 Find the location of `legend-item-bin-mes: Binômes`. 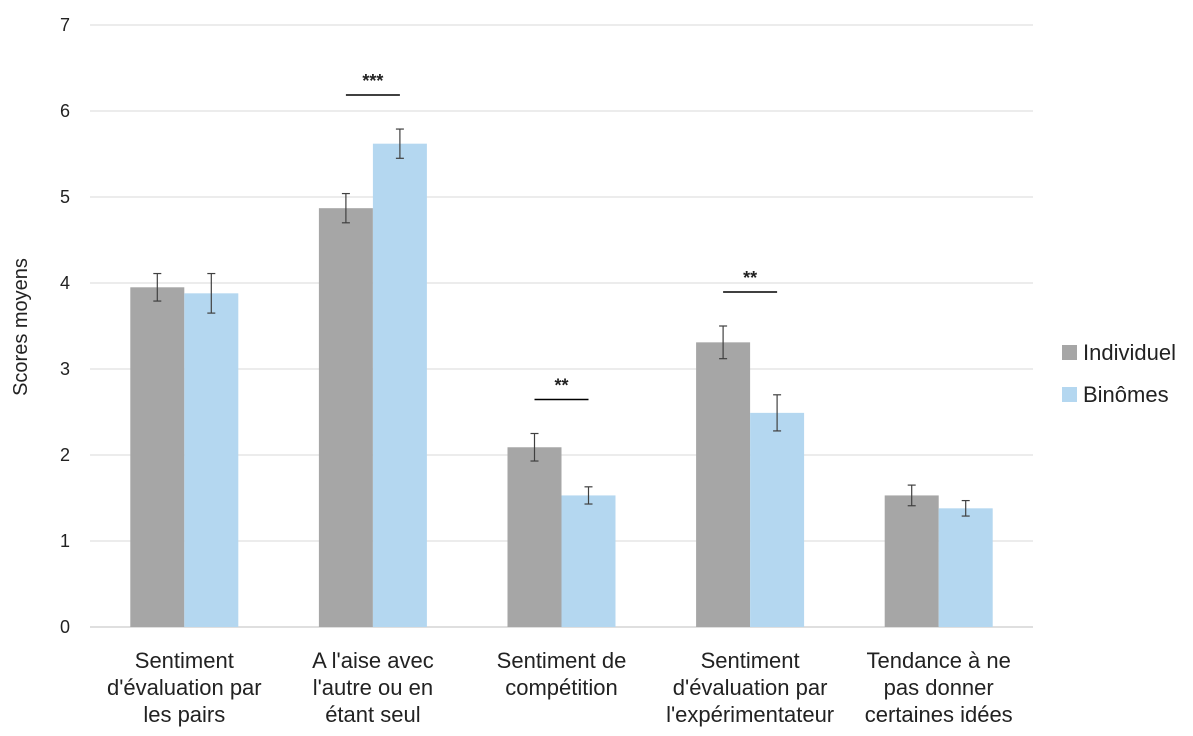

legend-item-bin-mes: Binômes is located at coordinates (1115, 394).